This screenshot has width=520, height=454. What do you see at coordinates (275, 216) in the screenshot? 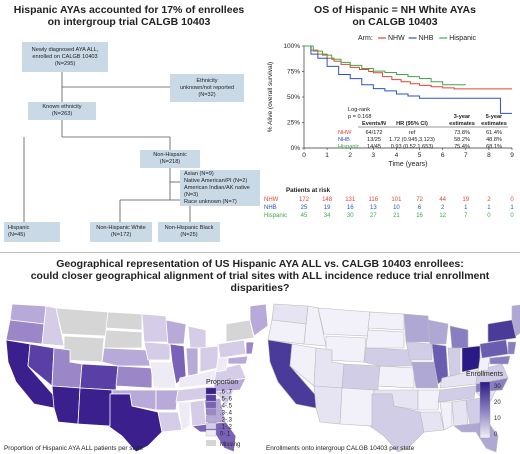
I see `risk-group: Hispanic` at bounding box center [275, 216].